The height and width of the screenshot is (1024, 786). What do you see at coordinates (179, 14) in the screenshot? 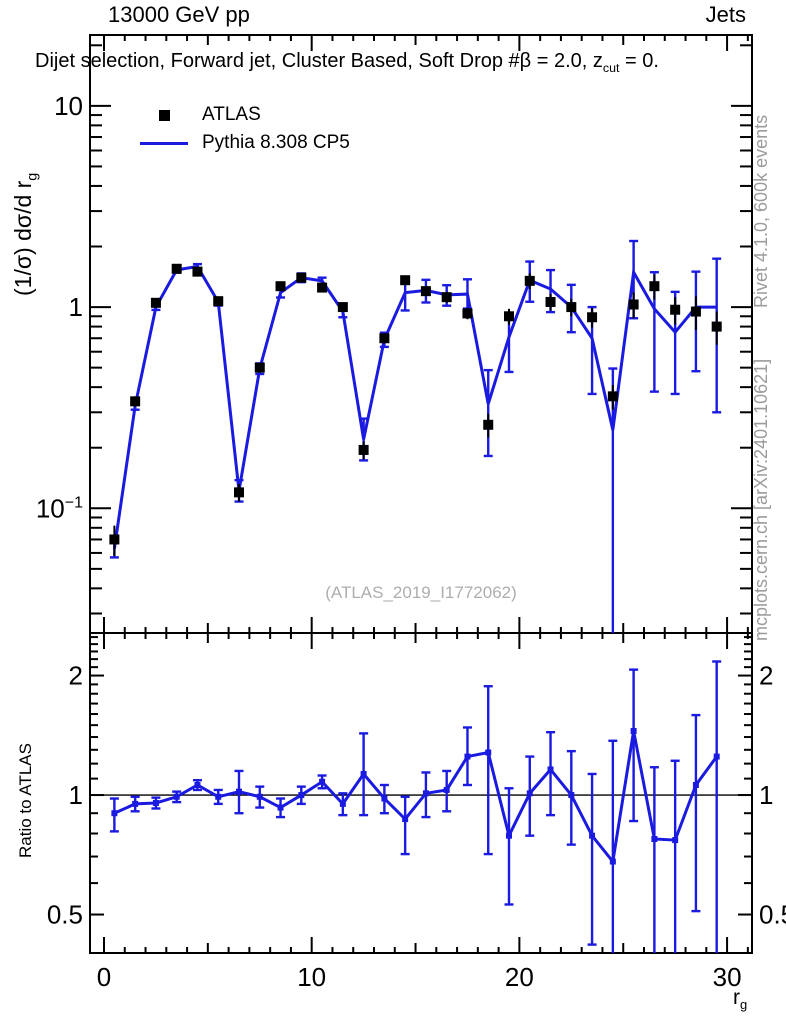
I see `header-beam-energy: 13000 GeV pp` at bounding box center [179, 14].